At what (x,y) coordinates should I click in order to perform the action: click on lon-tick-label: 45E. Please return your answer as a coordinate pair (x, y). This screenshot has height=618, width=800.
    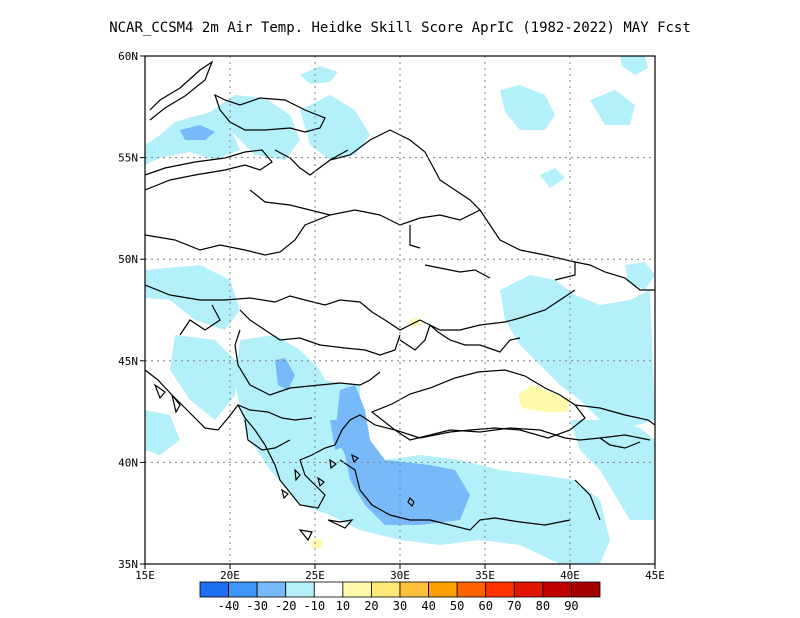
    Looking at the image, I should click on (655, 575).